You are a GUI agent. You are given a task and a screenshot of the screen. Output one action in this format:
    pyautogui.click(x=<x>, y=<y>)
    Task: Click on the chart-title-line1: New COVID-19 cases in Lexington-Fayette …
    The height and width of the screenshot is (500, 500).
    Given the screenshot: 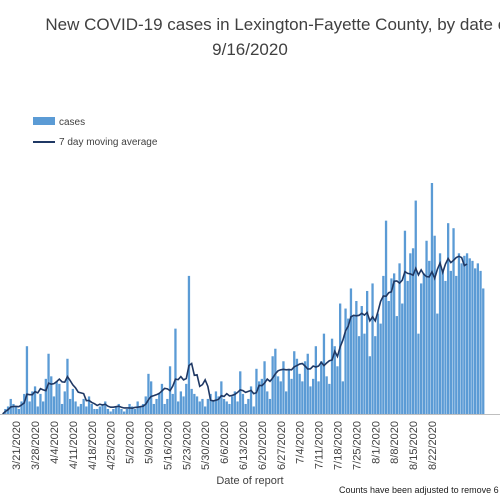 What is the action you would take?
    pyautogui.click(x=272, y=24)
    